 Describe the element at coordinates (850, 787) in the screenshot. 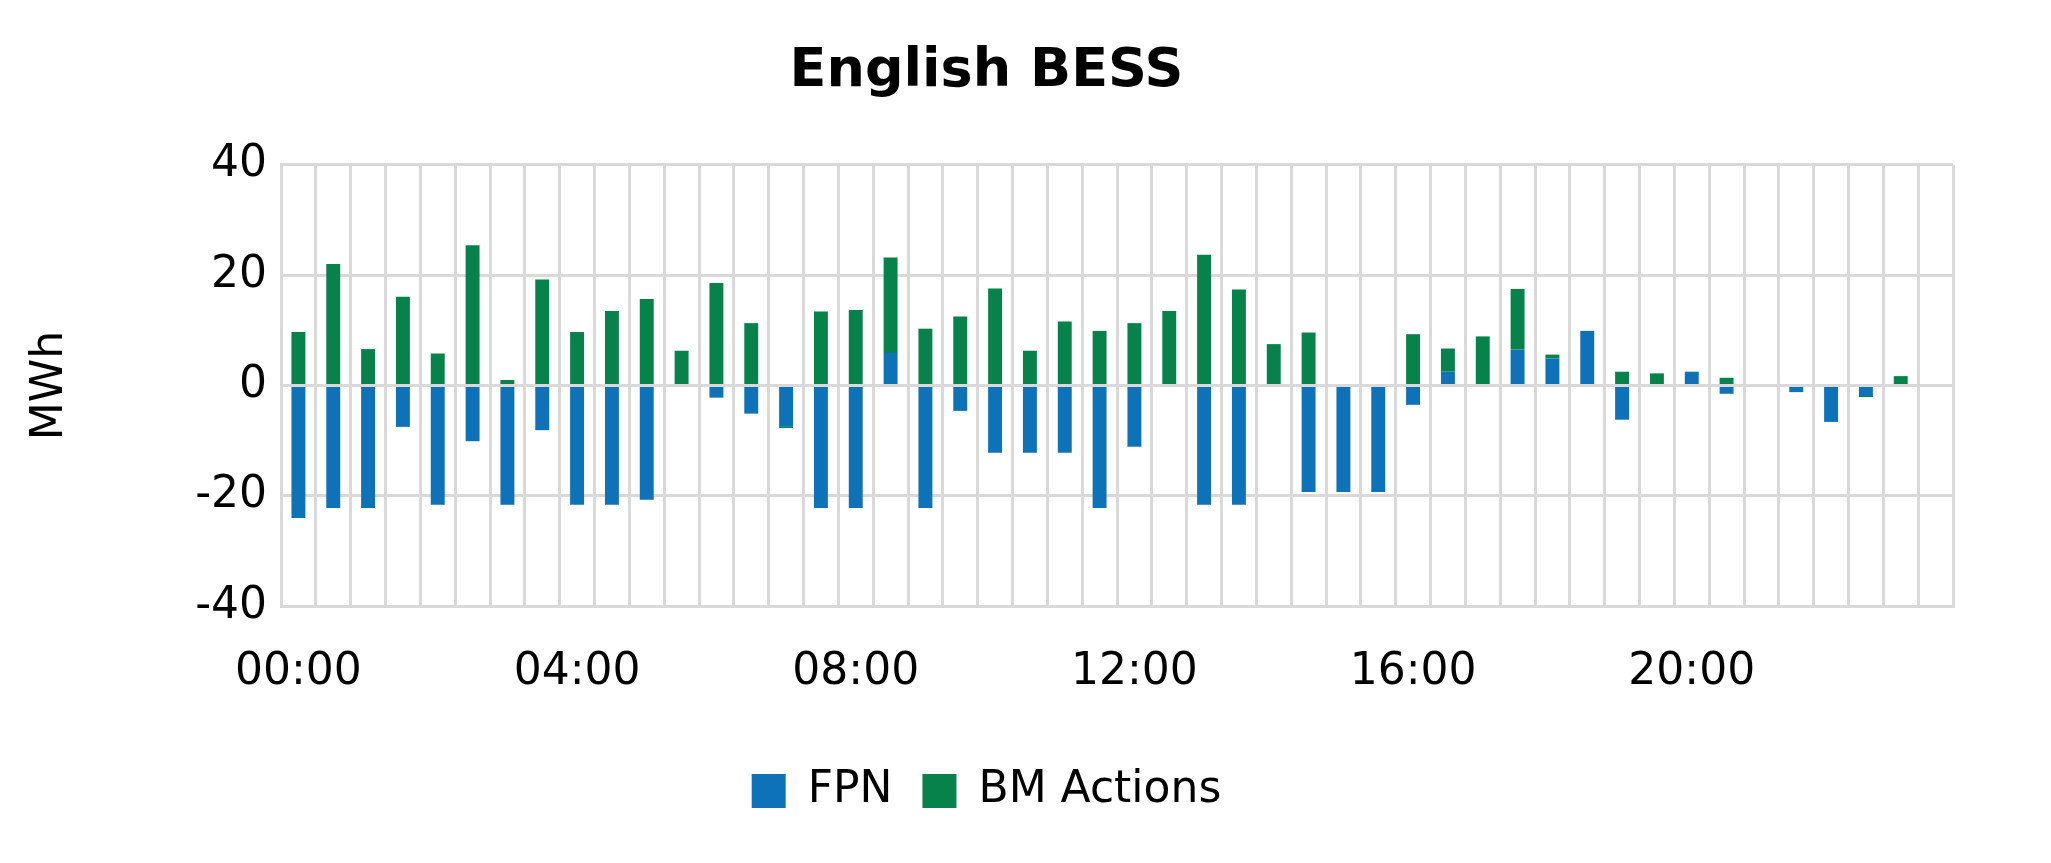

I see `legend-label: FPN` at that location.